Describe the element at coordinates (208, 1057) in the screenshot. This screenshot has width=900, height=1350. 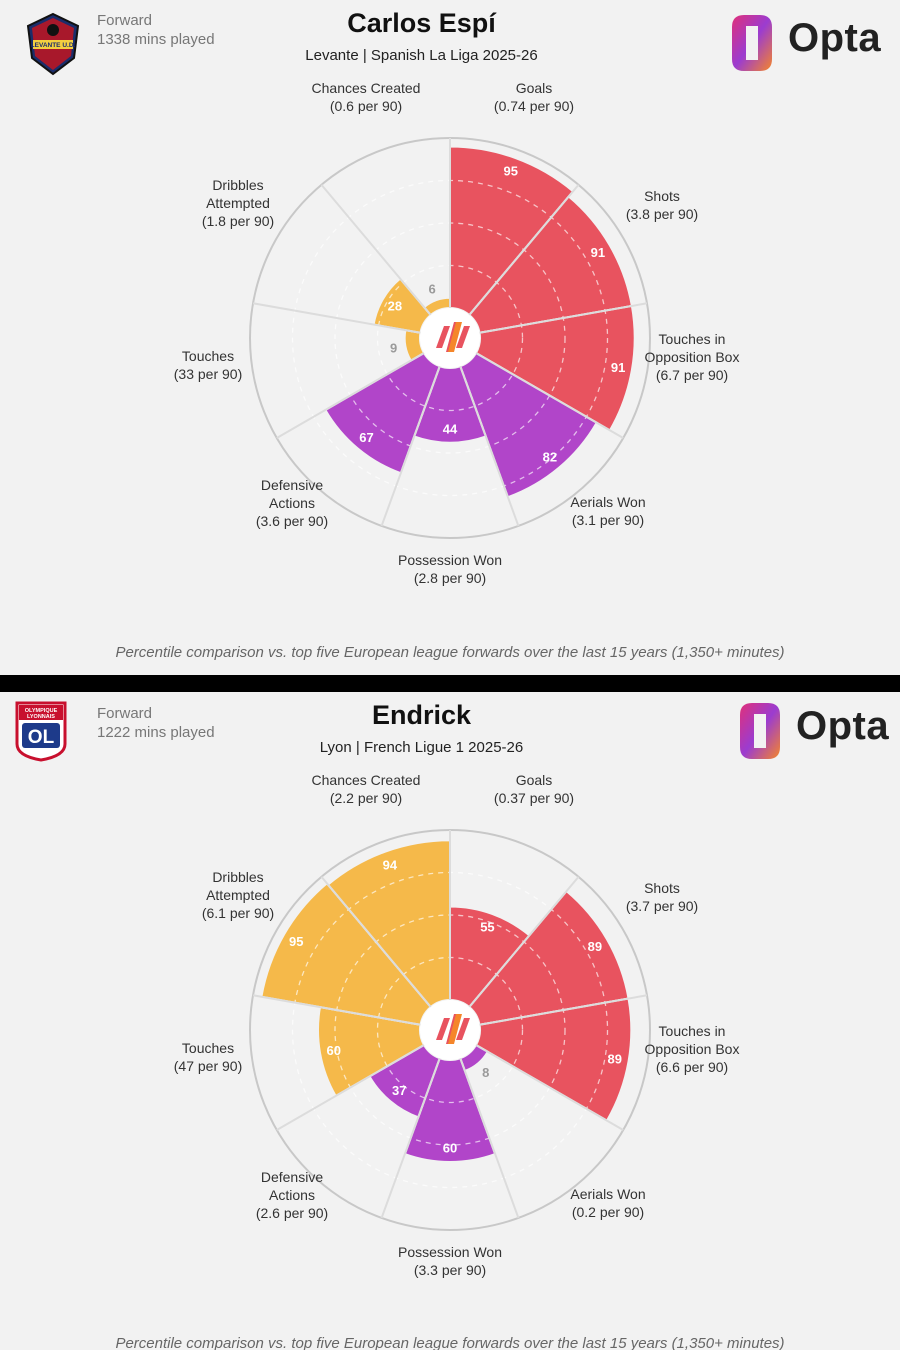
I see `radar-category-label: Touches (47 per 90)` at that location.